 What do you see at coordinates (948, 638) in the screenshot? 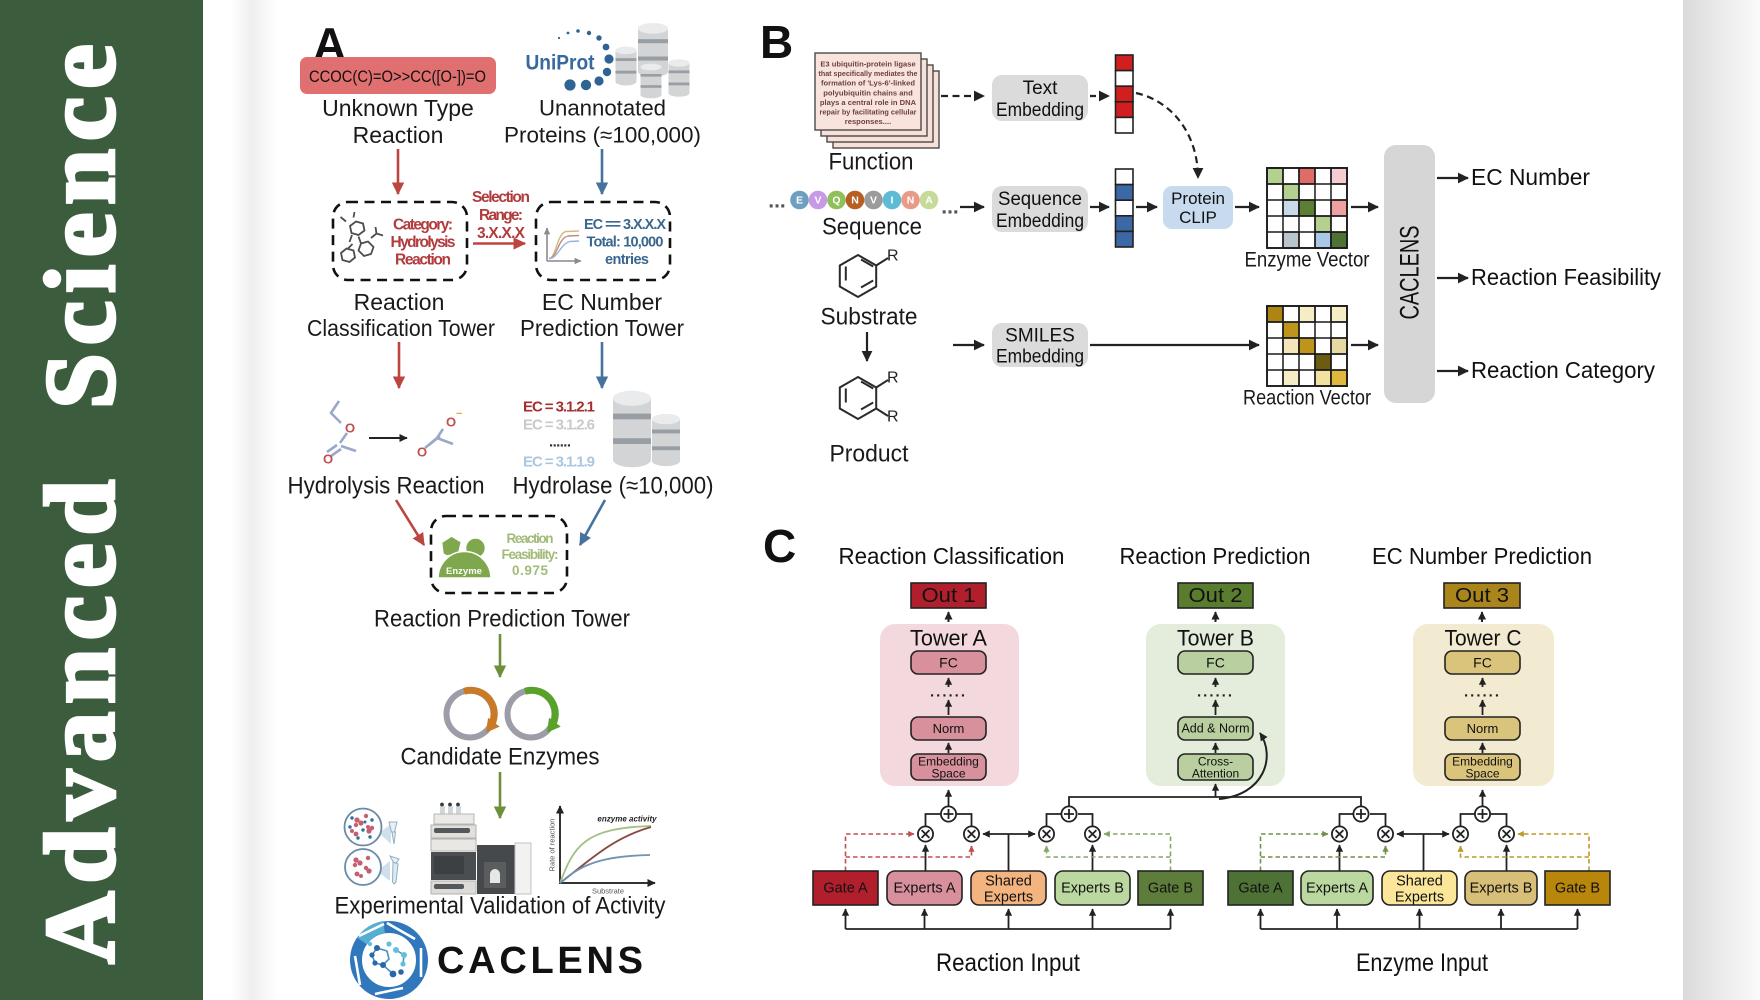
I see `svg-text: Tower A` at bounding box center [948, 638].